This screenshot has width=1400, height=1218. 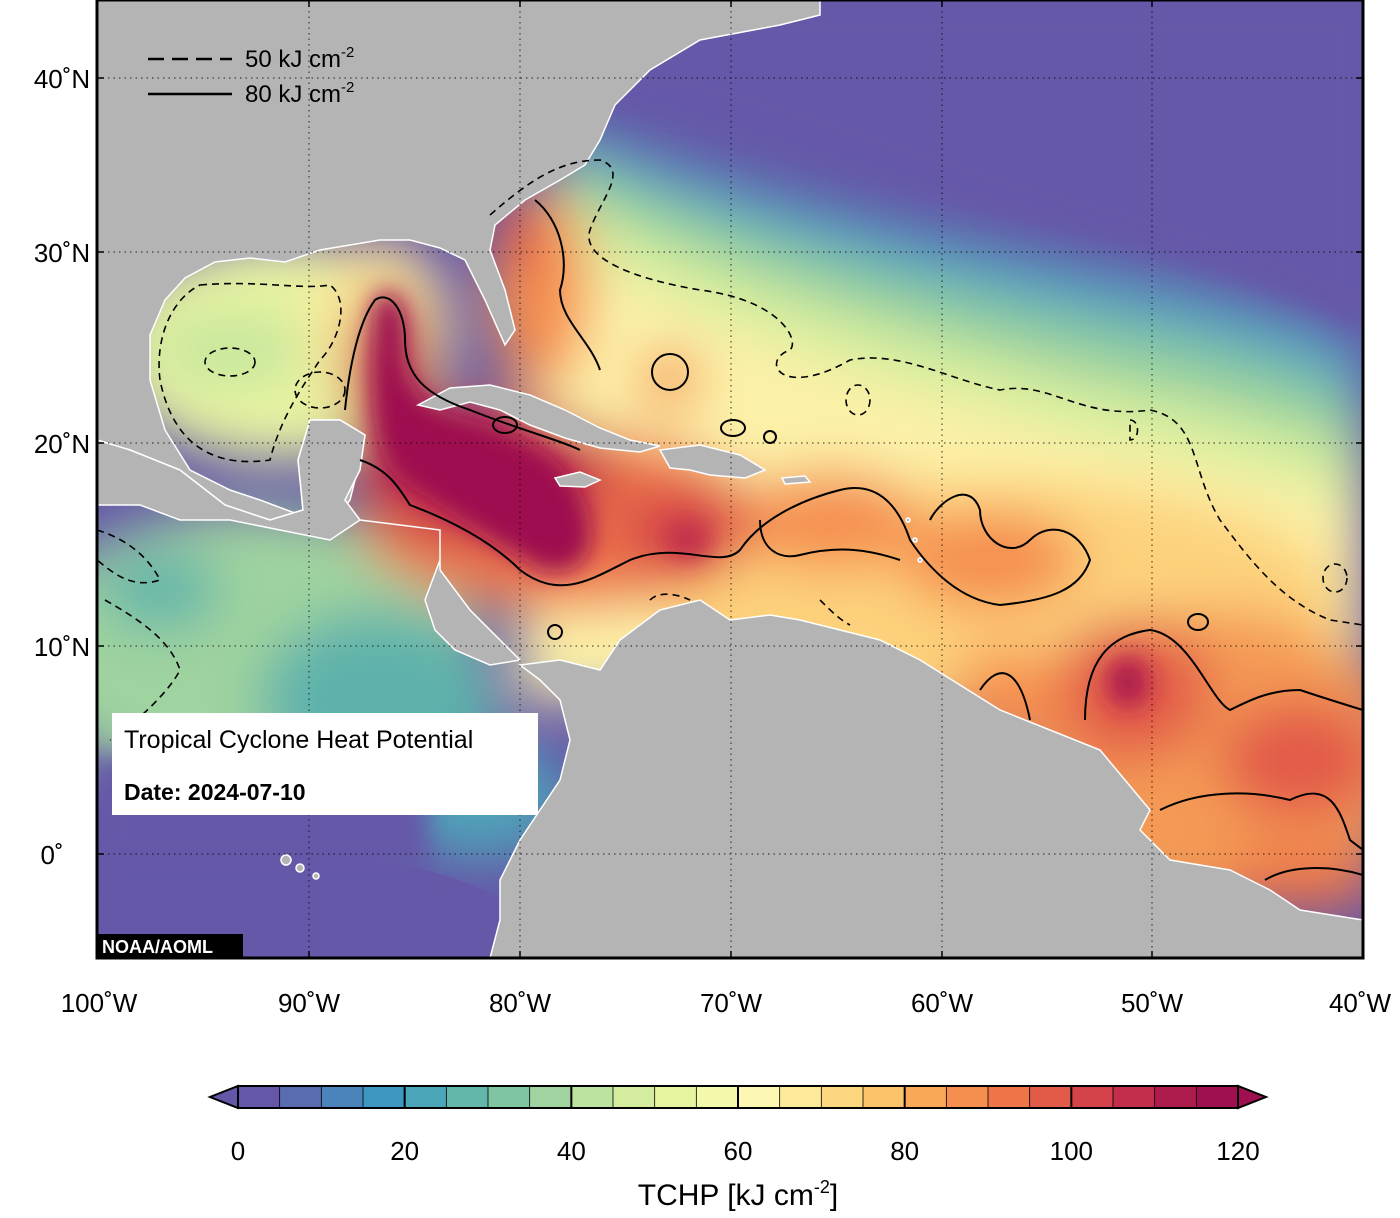 I want to click on colorbar-tick-label: 80, so click(x=904, y=1151).